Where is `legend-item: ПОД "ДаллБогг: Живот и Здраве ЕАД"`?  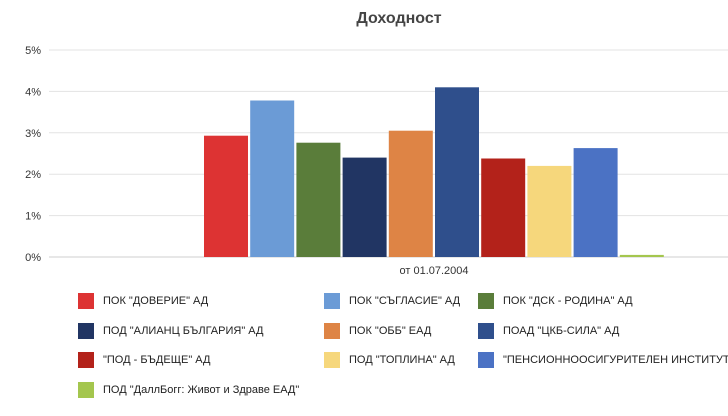
legend-item: ПОД "ДаллБогг: Живот и Здраве ЕАД" is located at coordinates (188, 390).